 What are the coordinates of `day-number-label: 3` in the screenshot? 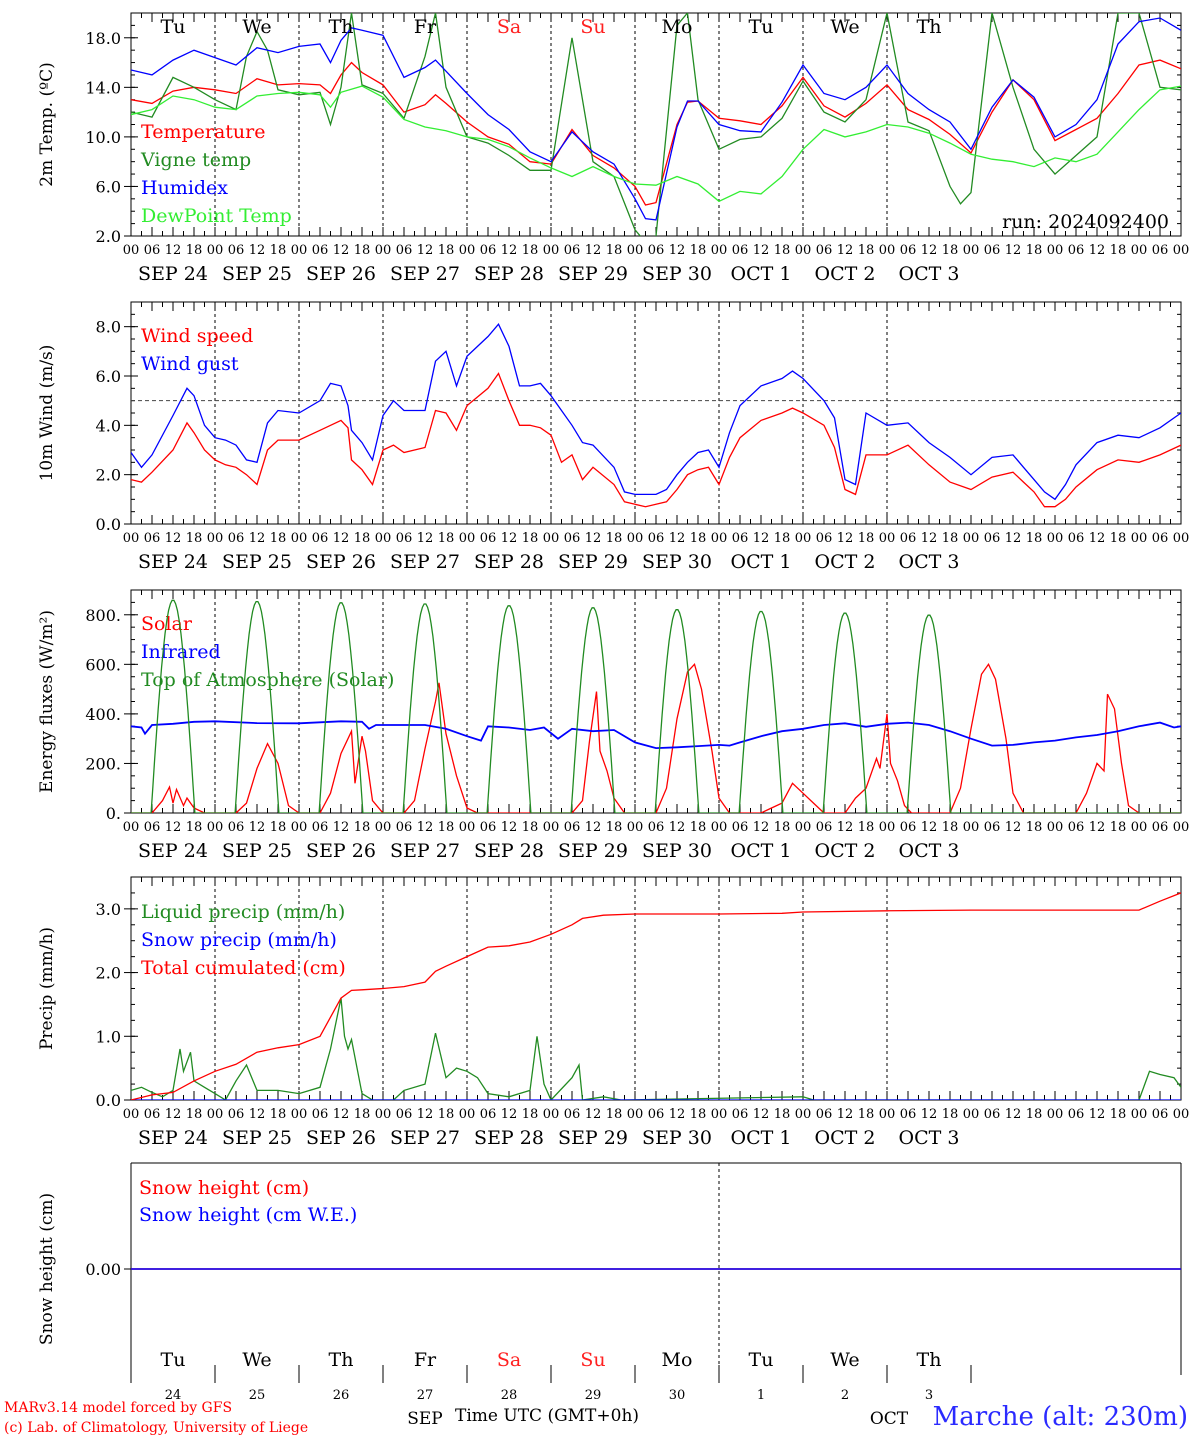 It's located at (929, 1395).